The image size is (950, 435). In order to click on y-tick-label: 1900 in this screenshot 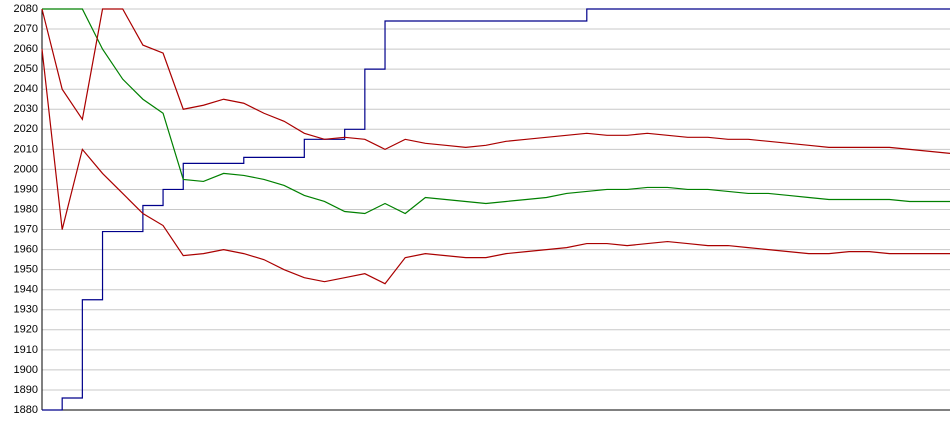, I will do `click(26, 370)`.